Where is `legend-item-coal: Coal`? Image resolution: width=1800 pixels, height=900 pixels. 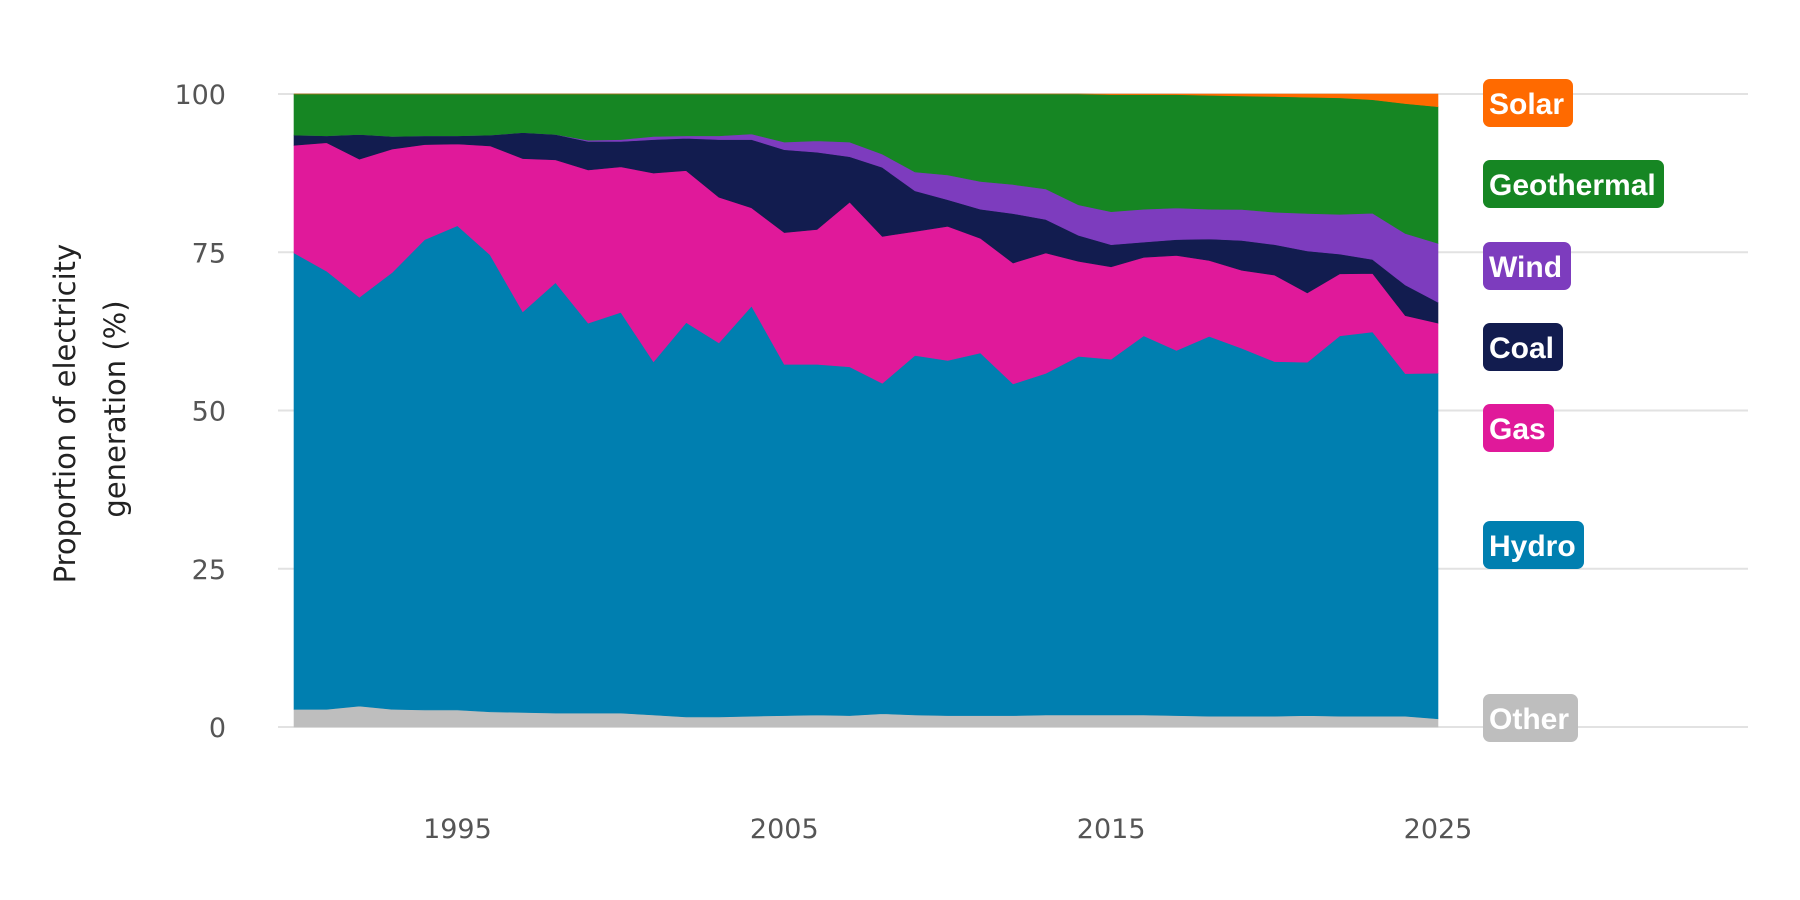
legend-item-coal: Coal is located at coordinates (1523, 347).